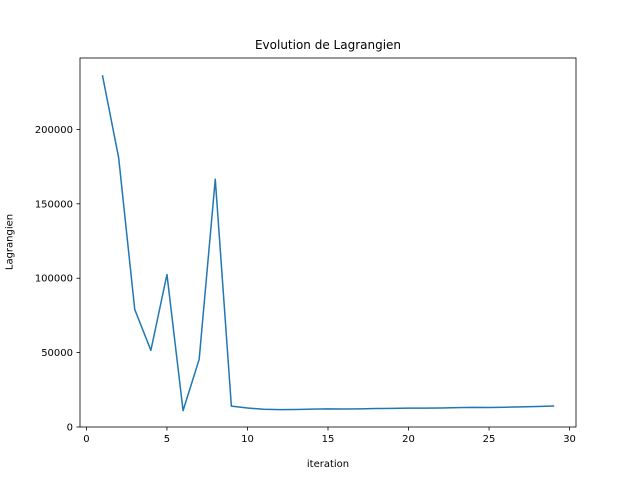  Describe the element at coordinates (57, 353) in the screenshot. I see `y-tick-label: 50000` at that location.